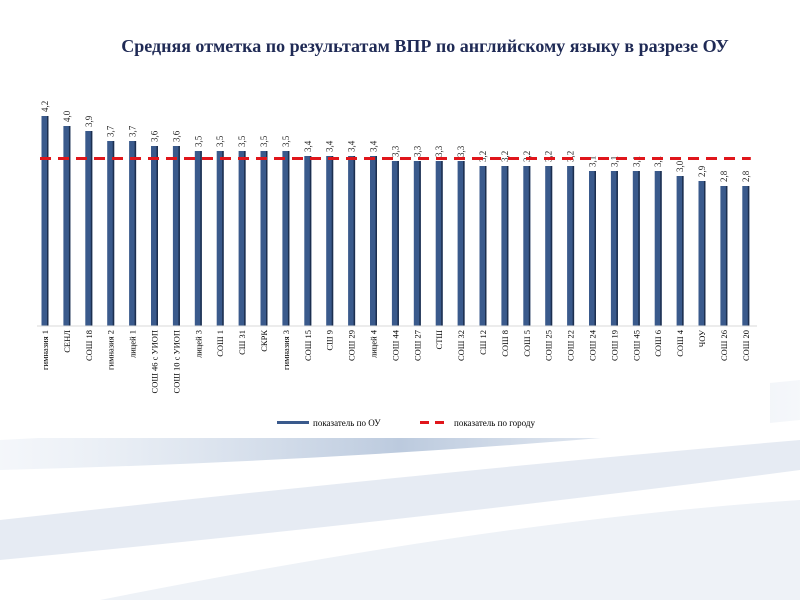  Describe the element at coordinates (658, 343) in the screenshot. I see `category-label: СОШ 6` at that location.